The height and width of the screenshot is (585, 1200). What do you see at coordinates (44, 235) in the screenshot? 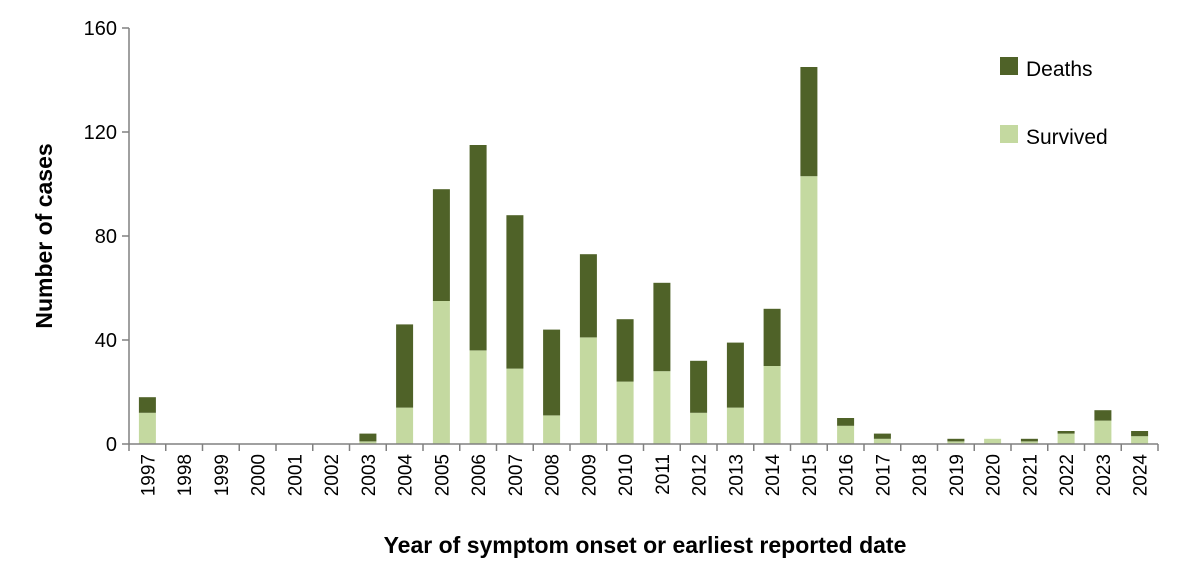
I see `y-axis-title: Number of cases` at bounding box center [44, 235].